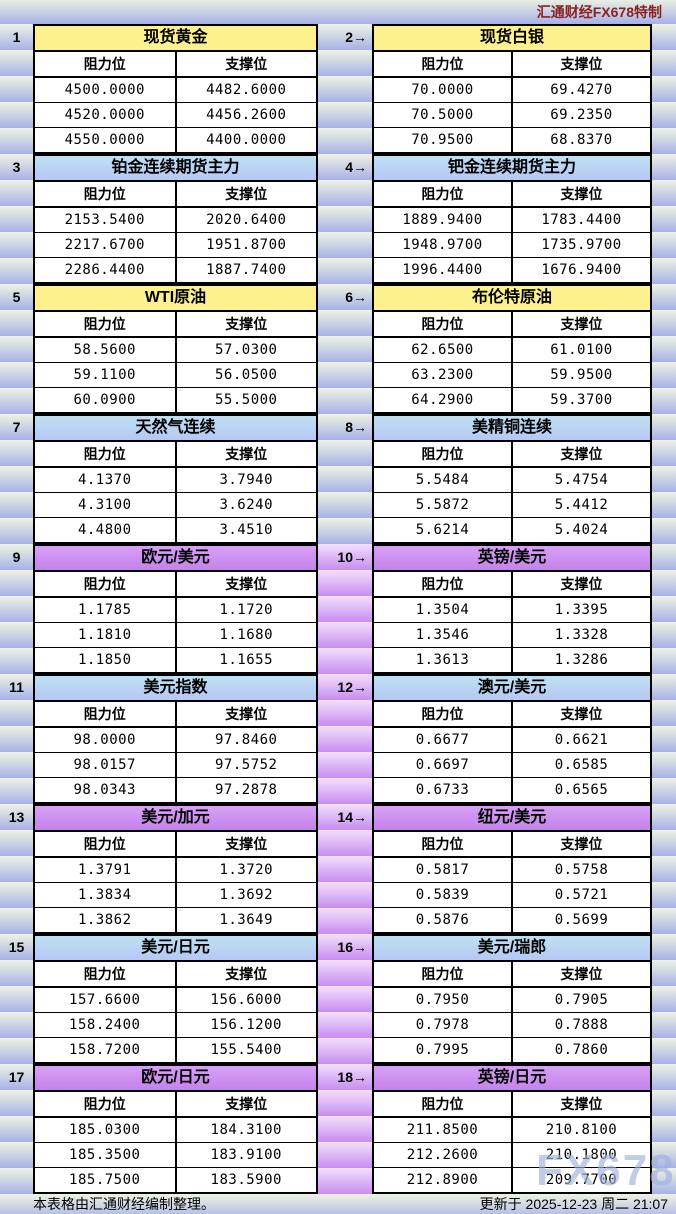 The height and width of the screenshot is (1214, 676). What do you see at coordinates (512, 429) in the screenshot?
I see `panel-title: 美精铜连续` at bounding box center [512, 429].